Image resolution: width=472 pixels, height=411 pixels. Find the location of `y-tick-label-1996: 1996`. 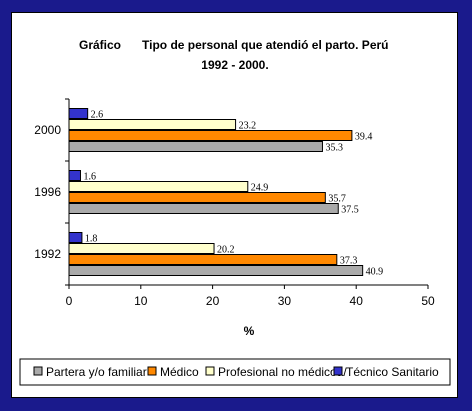

y-tick-label-1996: 1996 is located at coordinates (47, 192).